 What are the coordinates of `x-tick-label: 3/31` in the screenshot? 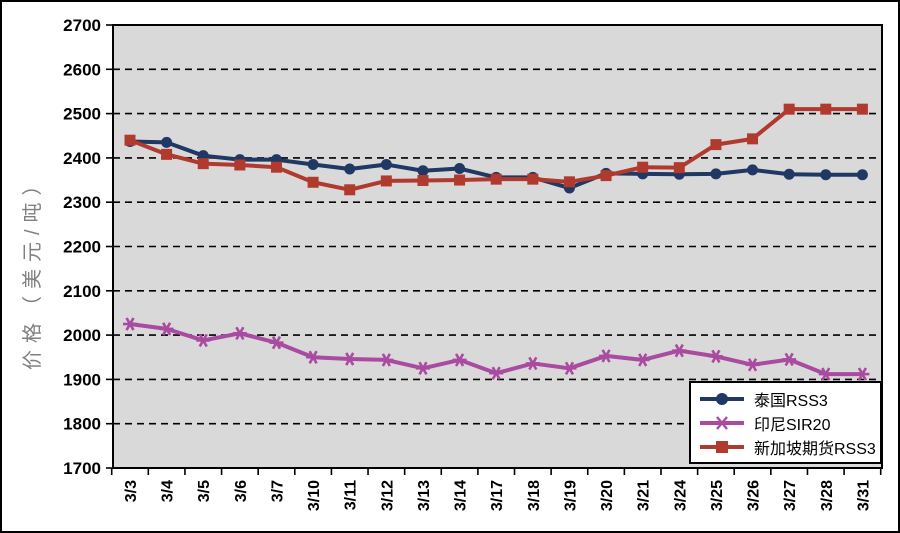 It's located at (863, 495).